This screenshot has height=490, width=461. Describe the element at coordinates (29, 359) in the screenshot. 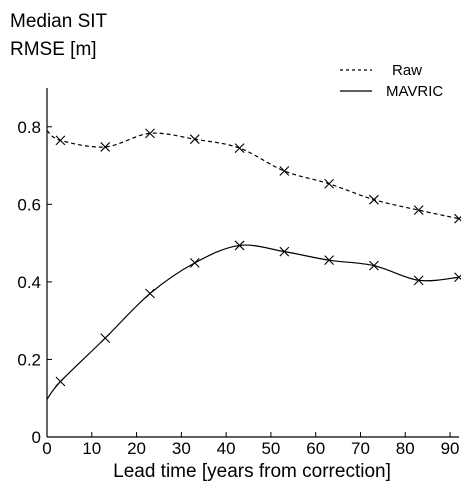

I see `y-tick-label: 0.2` at that location.